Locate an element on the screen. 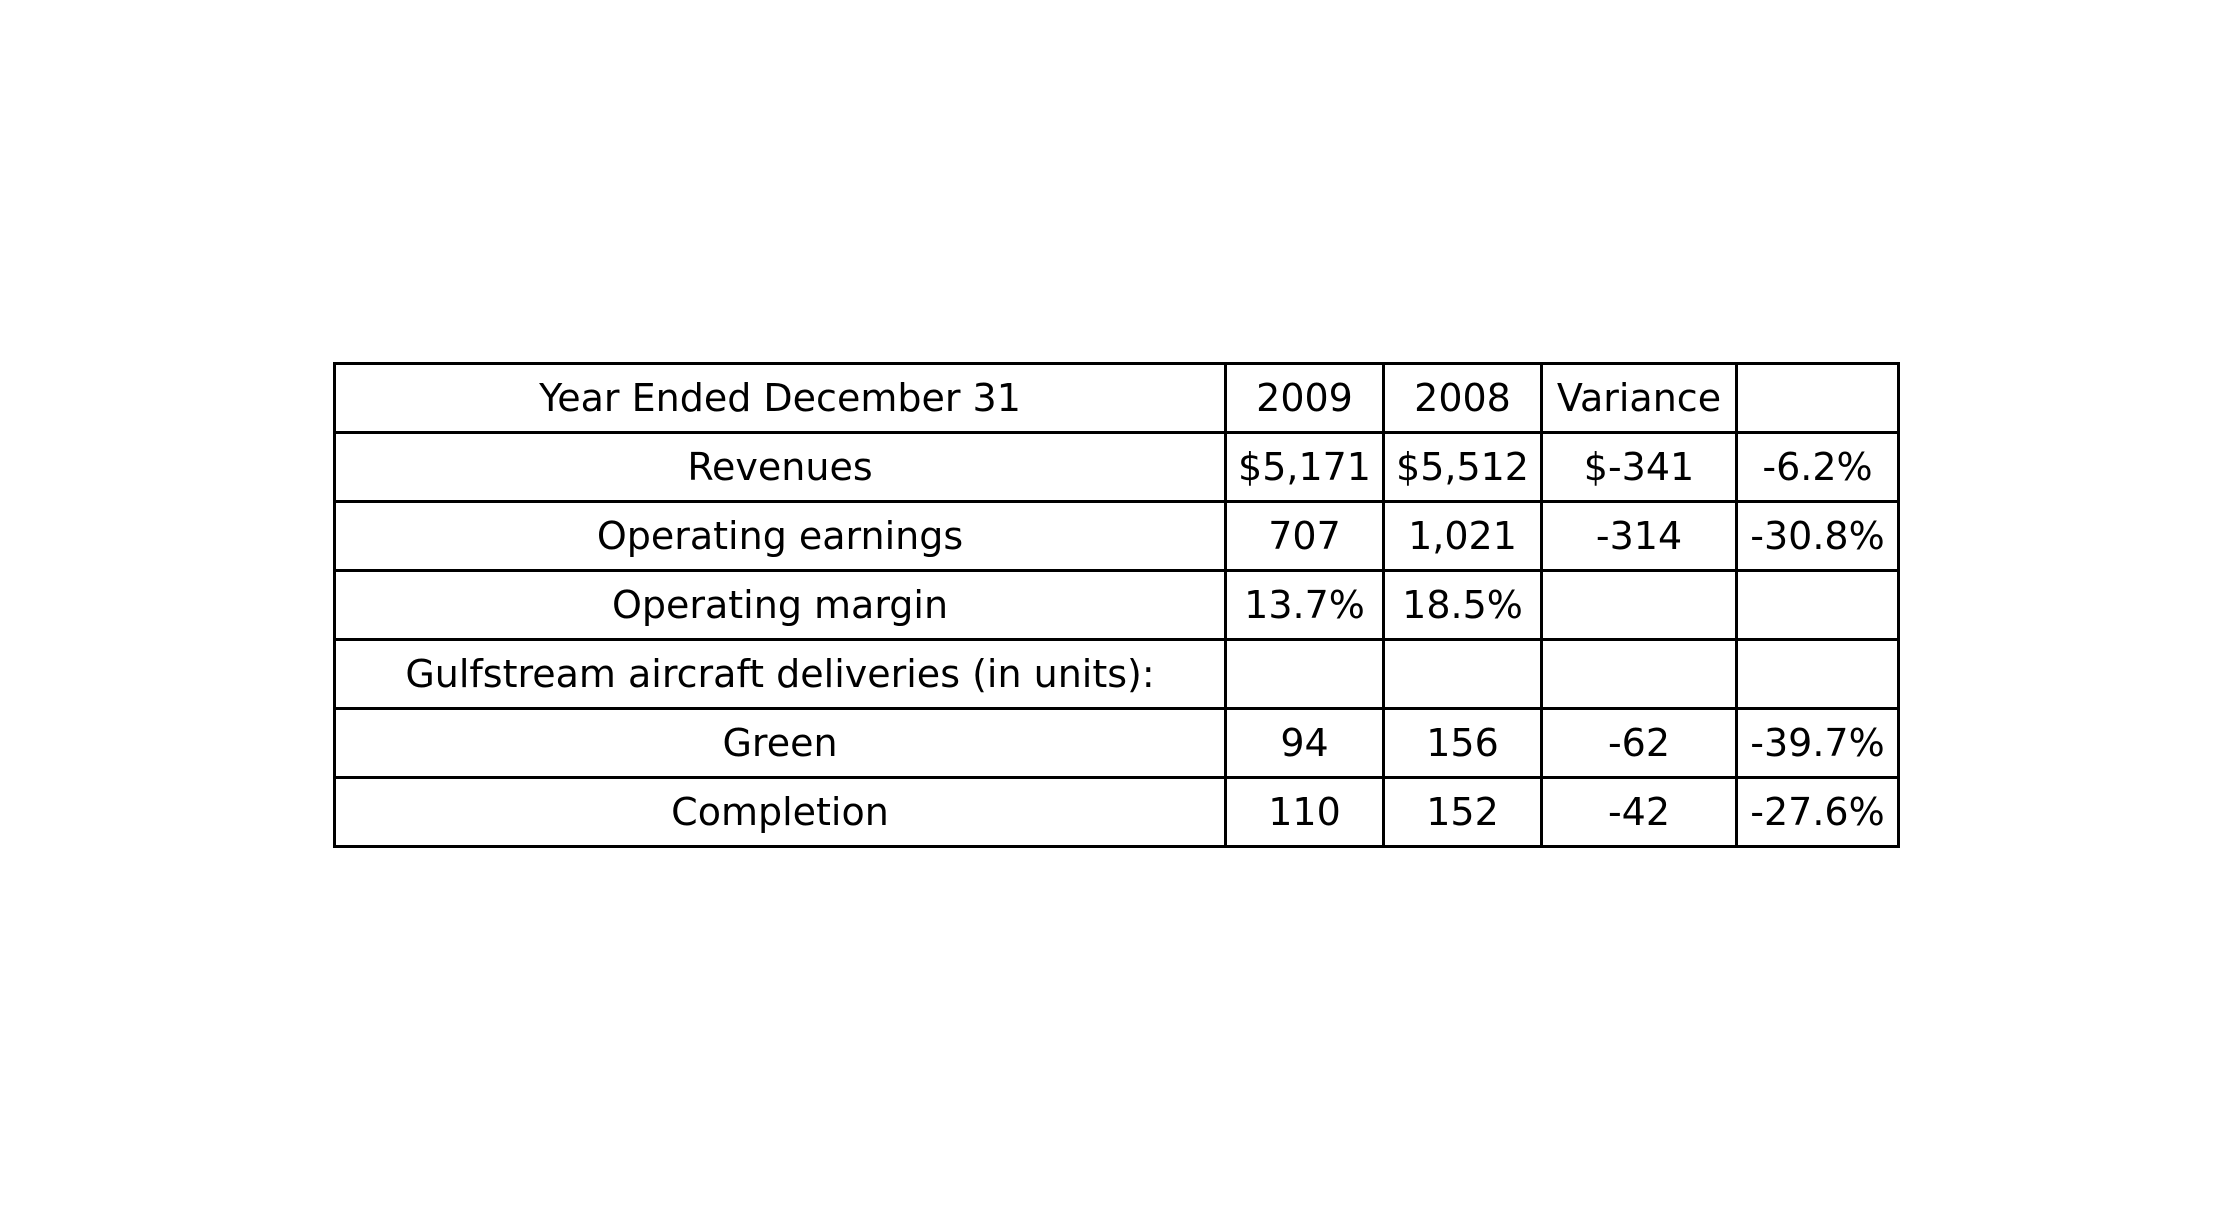 Image resolution: width=2220 pixels, height=1230 pixels. header-cell-variance: Variance is located at coordinates (1639, 398).